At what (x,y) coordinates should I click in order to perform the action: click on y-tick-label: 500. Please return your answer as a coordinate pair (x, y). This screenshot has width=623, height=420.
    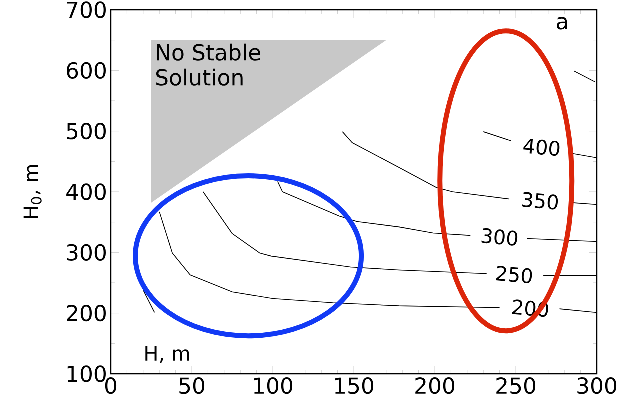
    Looking at the image, I should click on (86, 131).